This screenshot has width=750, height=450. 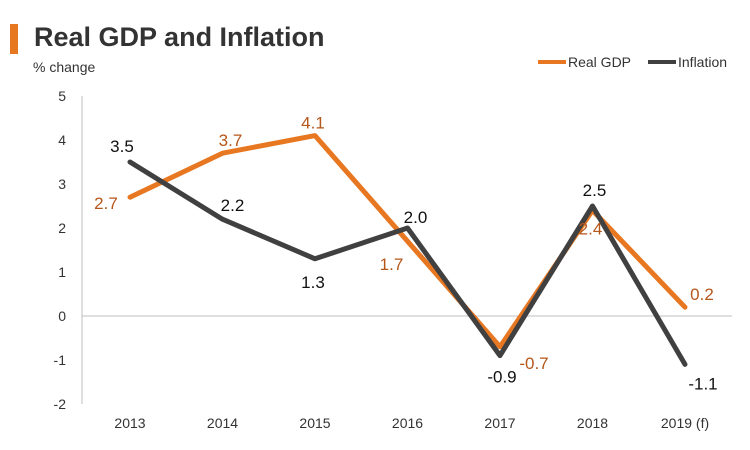 I want to click on y-tick-label: 1, so click(x=62, y=272).